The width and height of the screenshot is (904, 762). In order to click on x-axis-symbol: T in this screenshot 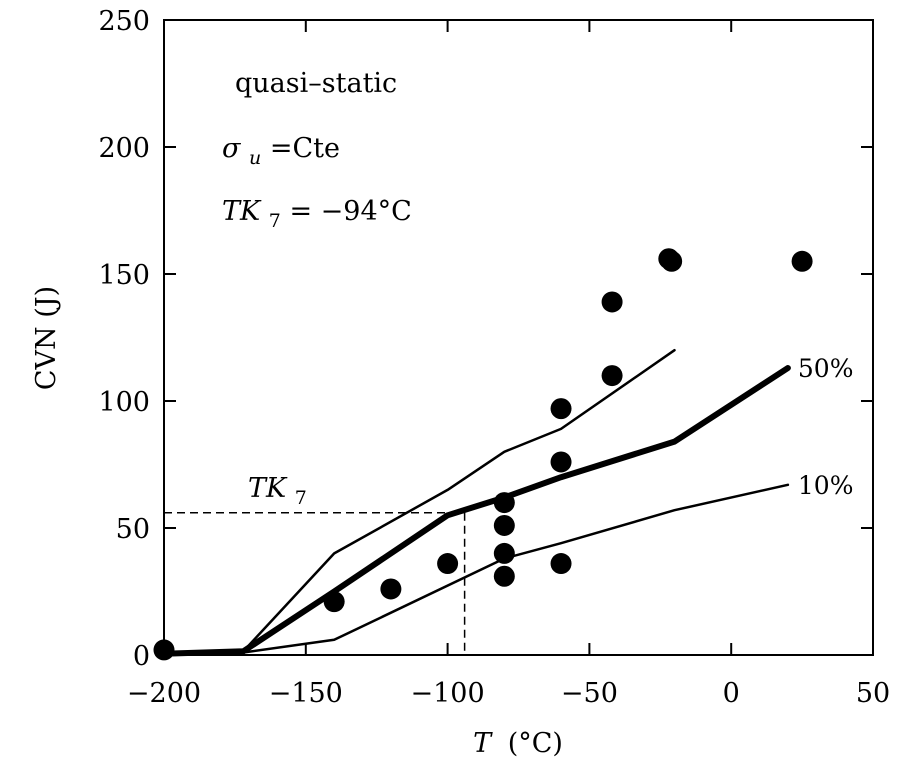, I will do `click(483, 743)`.